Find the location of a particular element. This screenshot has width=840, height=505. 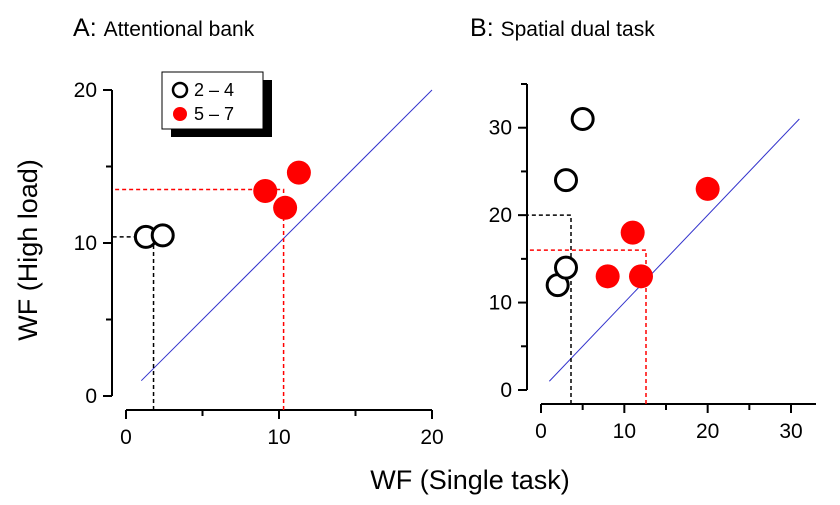

panel-b-subtitle: Spatial dual task is located at coordinates (577, 29).